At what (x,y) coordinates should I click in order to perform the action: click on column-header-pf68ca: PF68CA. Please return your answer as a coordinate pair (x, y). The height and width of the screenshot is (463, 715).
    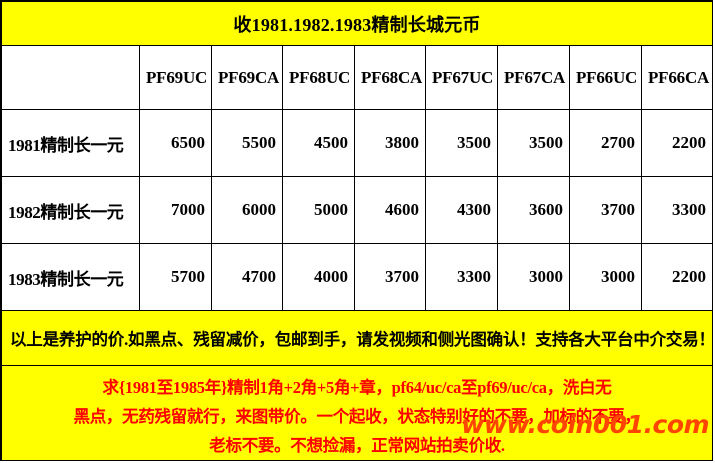
    Looking at the image, I should click on (390, 77).